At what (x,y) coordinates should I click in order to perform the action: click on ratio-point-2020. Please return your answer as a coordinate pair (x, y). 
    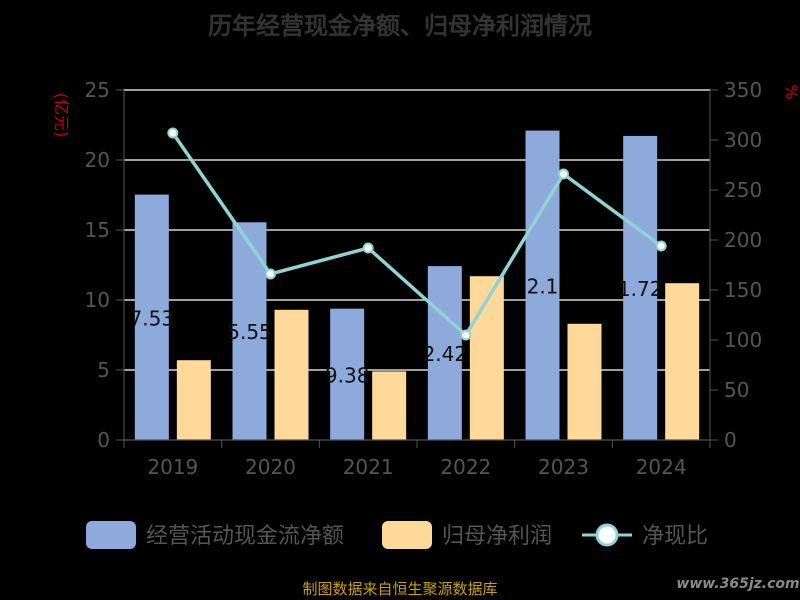
    Looking at the image, I should click on (270, 274).